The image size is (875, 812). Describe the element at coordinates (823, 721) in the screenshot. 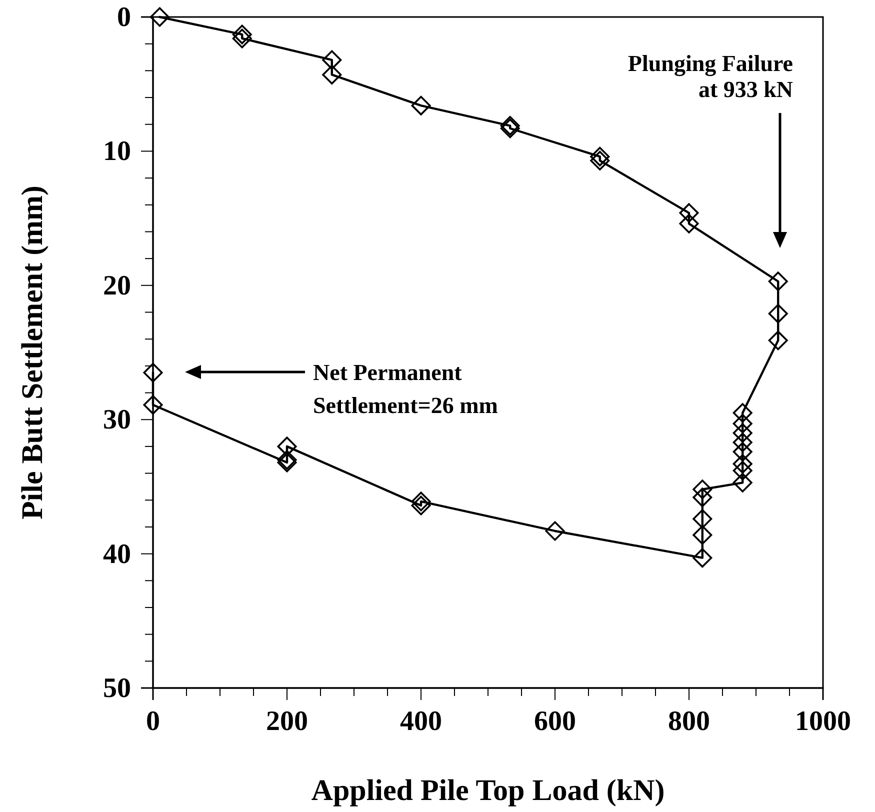

I see `x-tick-label: 1000` at that location.